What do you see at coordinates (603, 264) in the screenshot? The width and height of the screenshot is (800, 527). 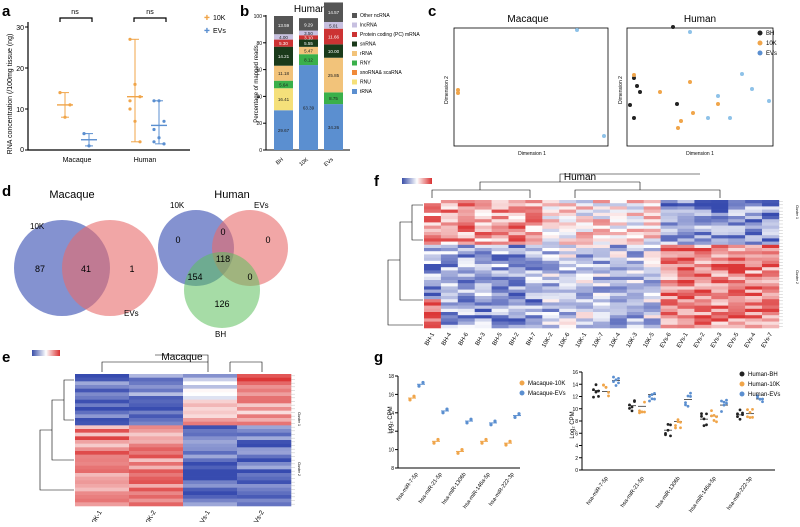 I see `f-heatmap` at bounding box center [603, 264].